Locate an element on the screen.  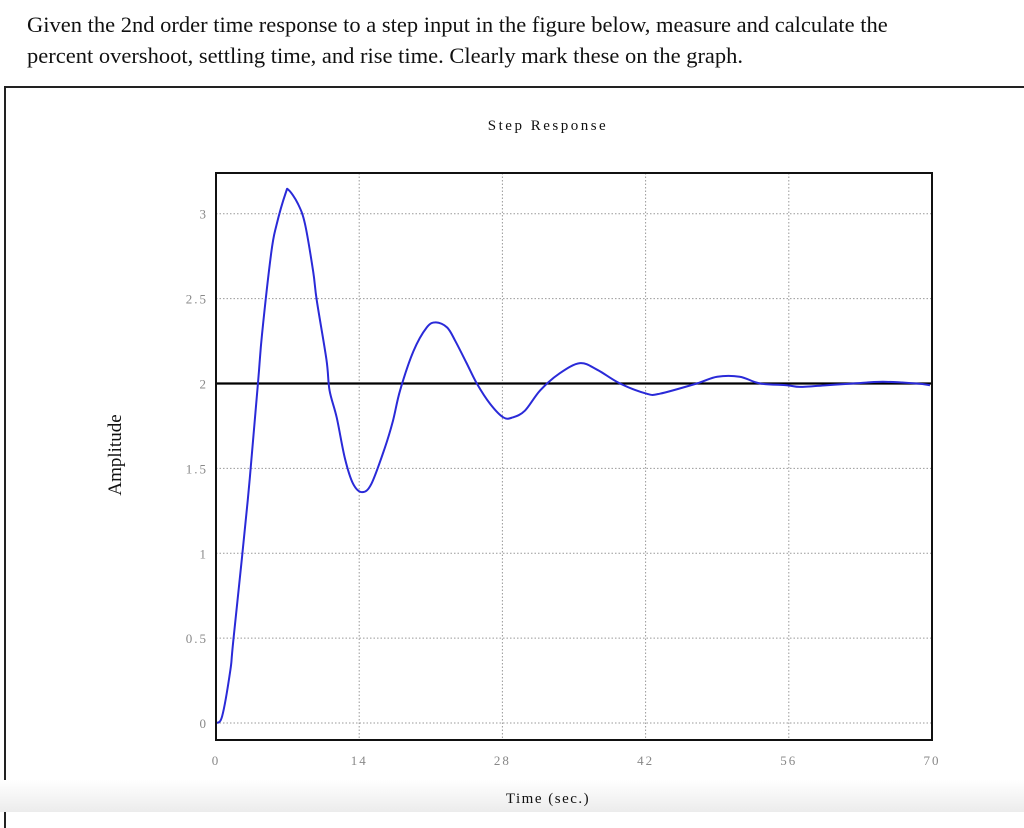
x-tick-label: 56 is located at coordinates (788, 760).